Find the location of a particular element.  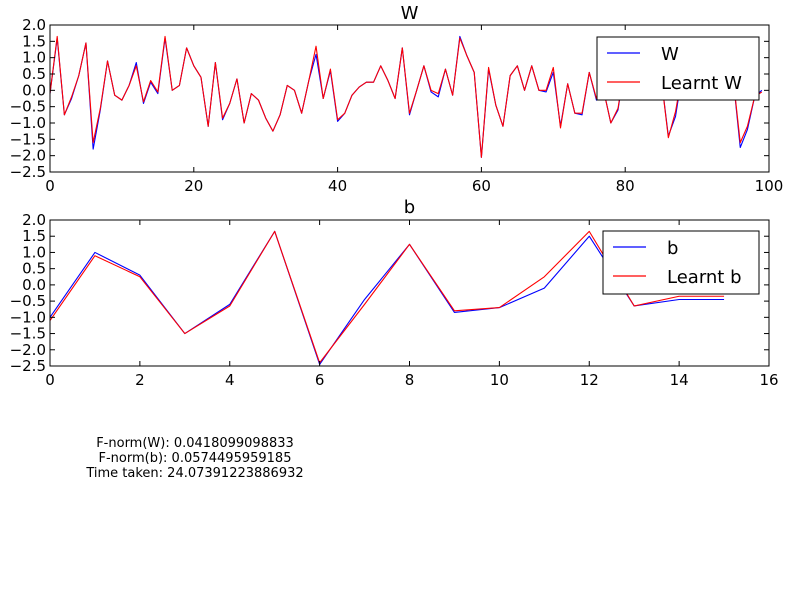

x-tick-label: 4 is located at coordinates (230, 380).